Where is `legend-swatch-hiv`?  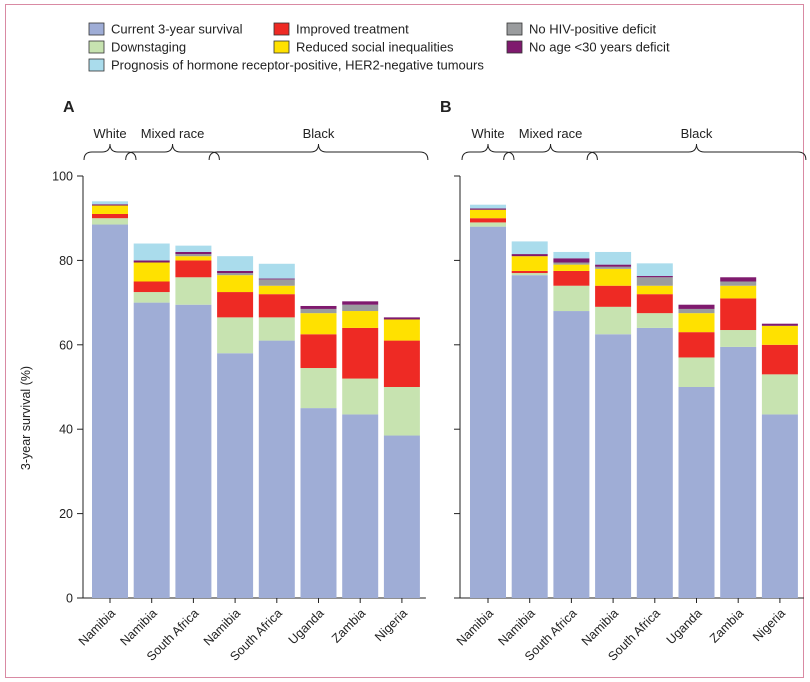 legend-swatch-hiv is located at coordinates (514, 29).